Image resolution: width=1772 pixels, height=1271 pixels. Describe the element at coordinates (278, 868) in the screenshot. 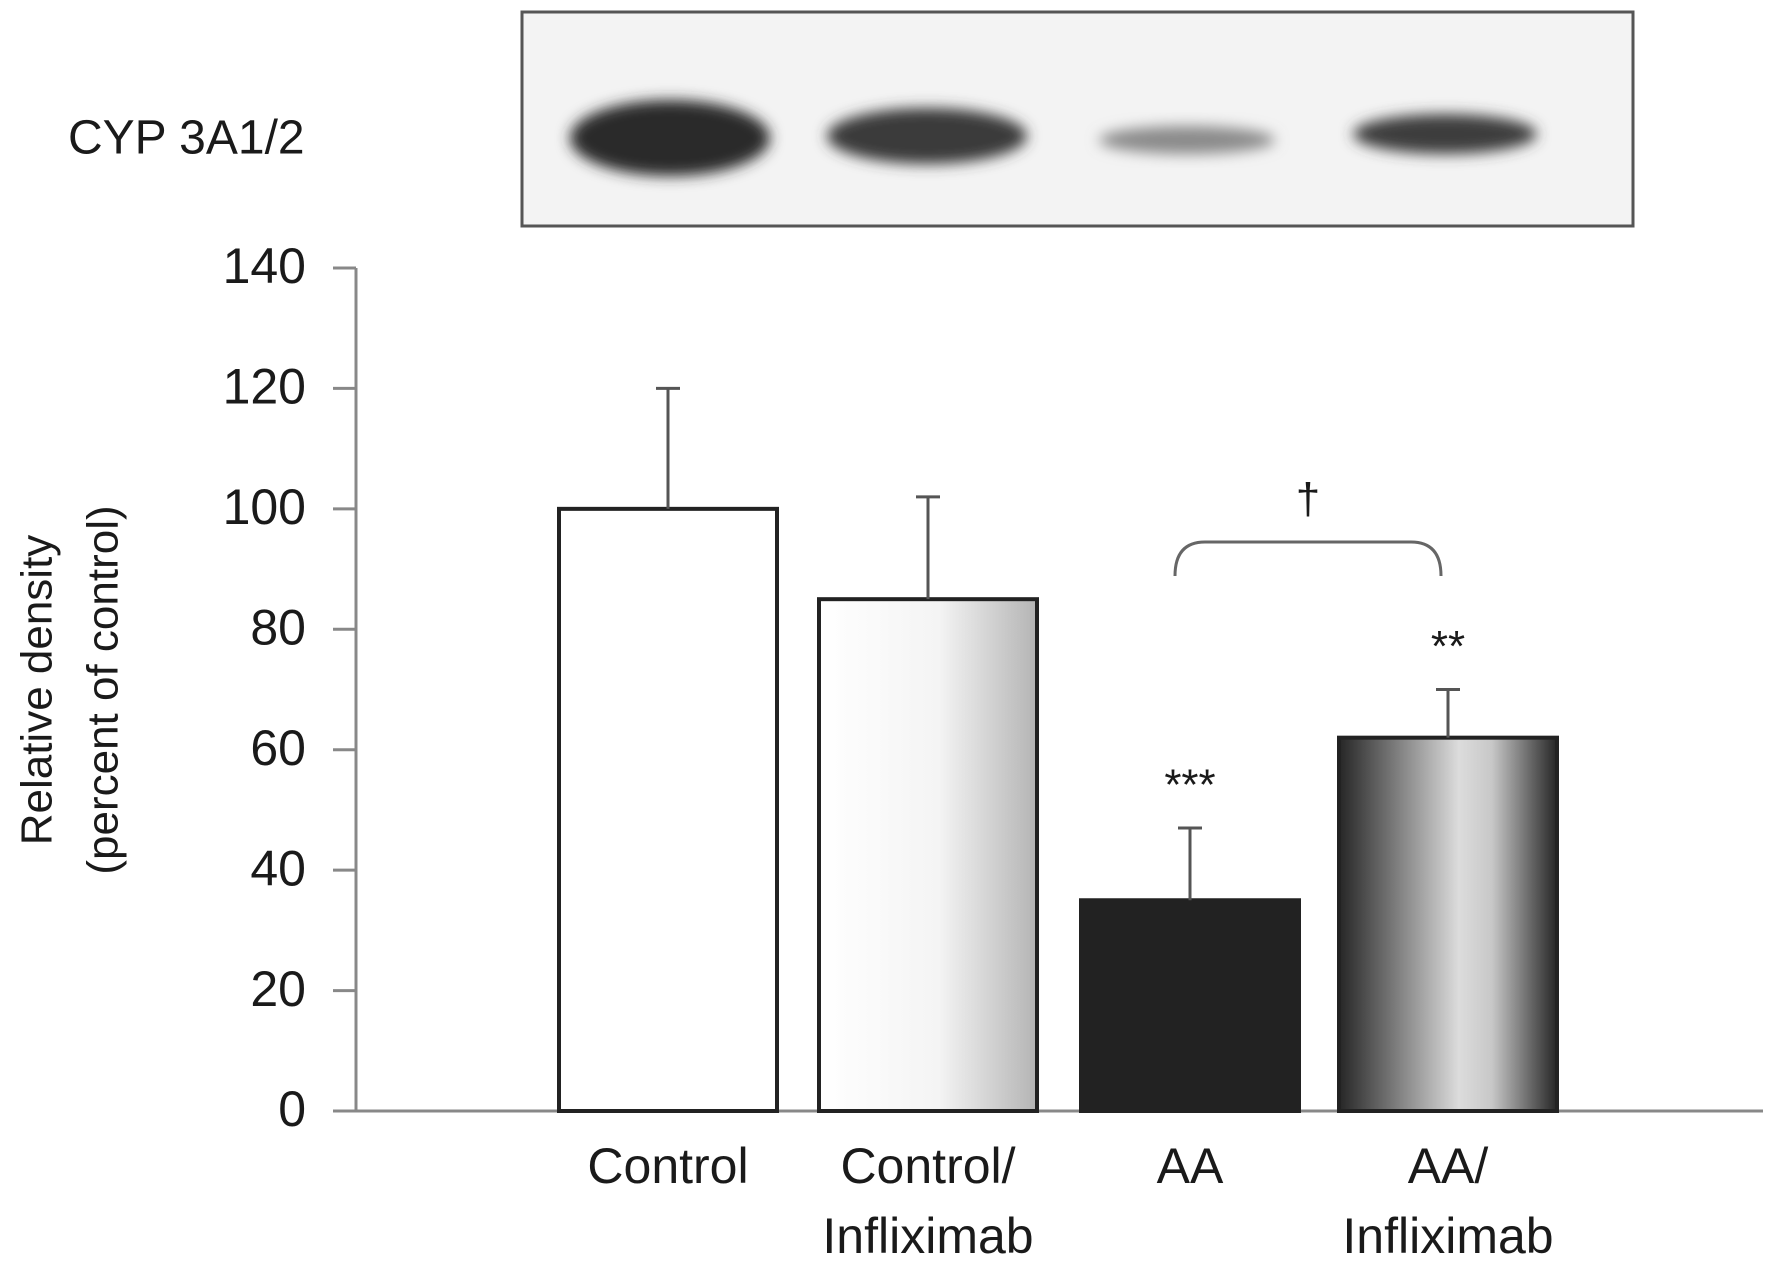

I see `y-tick-label: 40` at that location.